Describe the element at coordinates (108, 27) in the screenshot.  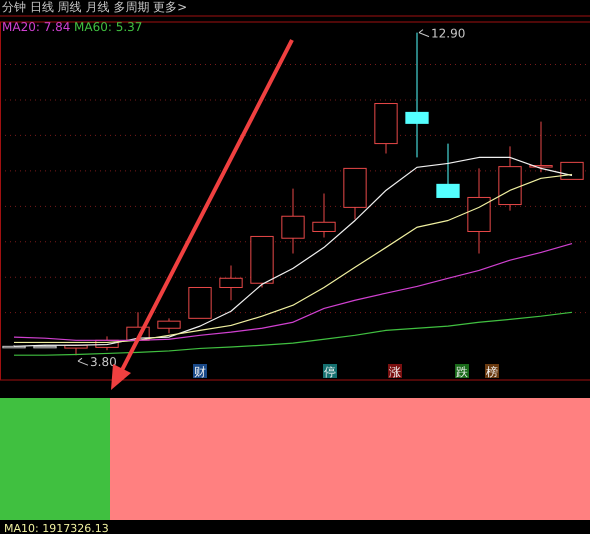
I see `text: MA60: 5.37` at that location.